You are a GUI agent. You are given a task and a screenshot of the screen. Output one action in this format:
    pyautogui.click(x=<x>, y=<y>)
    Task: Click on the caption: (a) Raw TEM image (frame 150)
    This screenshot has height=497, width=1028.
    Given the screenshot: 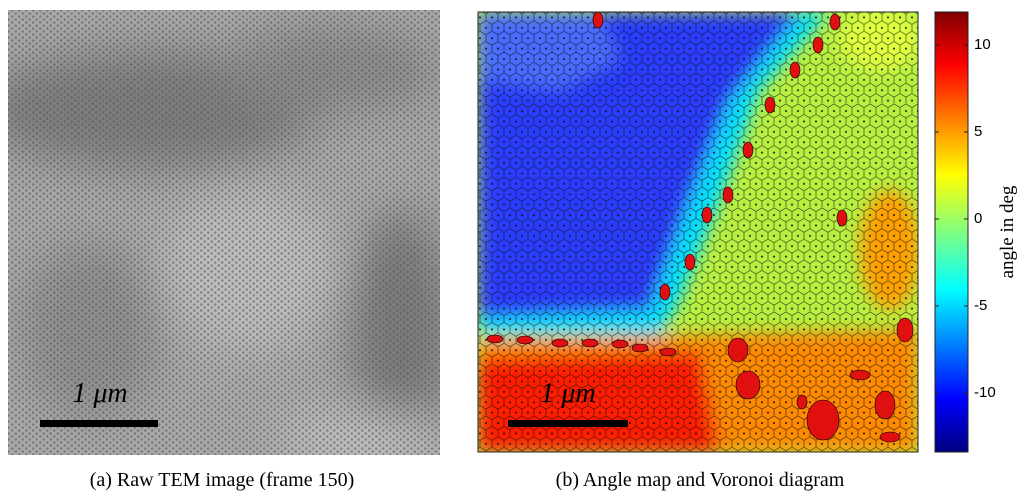 What is the action you would take?
    pyautogui.click(x=222, y=480)
    